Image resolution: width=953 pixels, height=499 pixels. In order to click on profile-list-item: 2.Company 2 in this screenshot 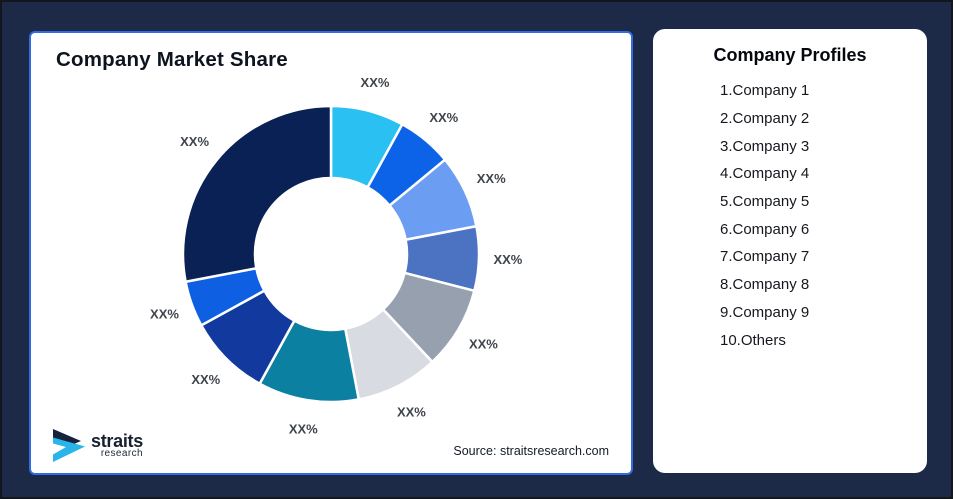, I will do `click(765, 119)`.